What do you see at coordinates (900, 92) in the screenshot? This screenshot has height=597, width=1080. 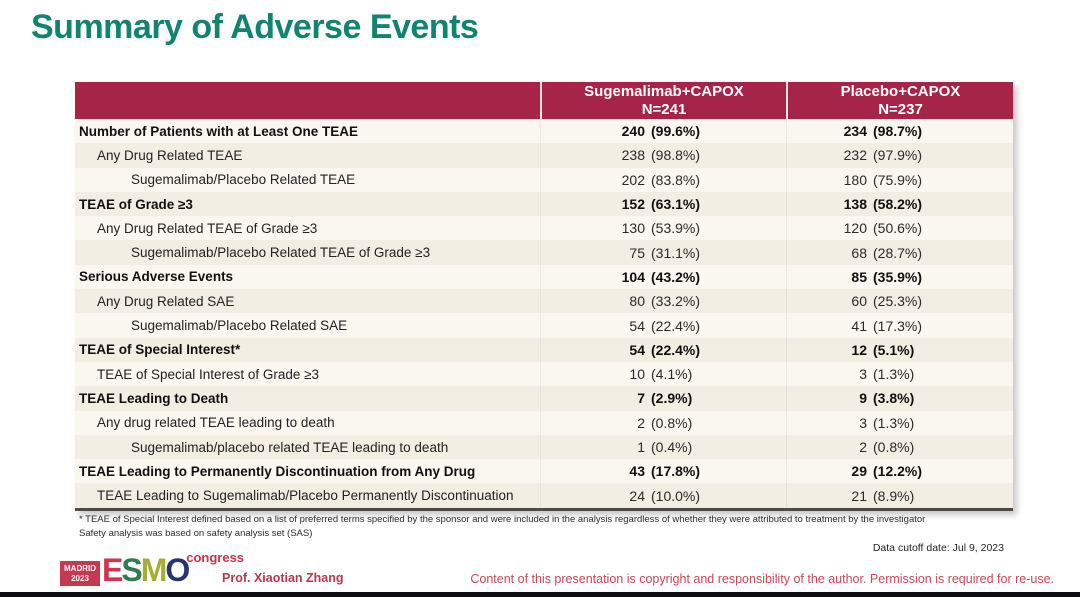 I see `column-label: Placebo+CAPOX` at bounding box center [900, 92].